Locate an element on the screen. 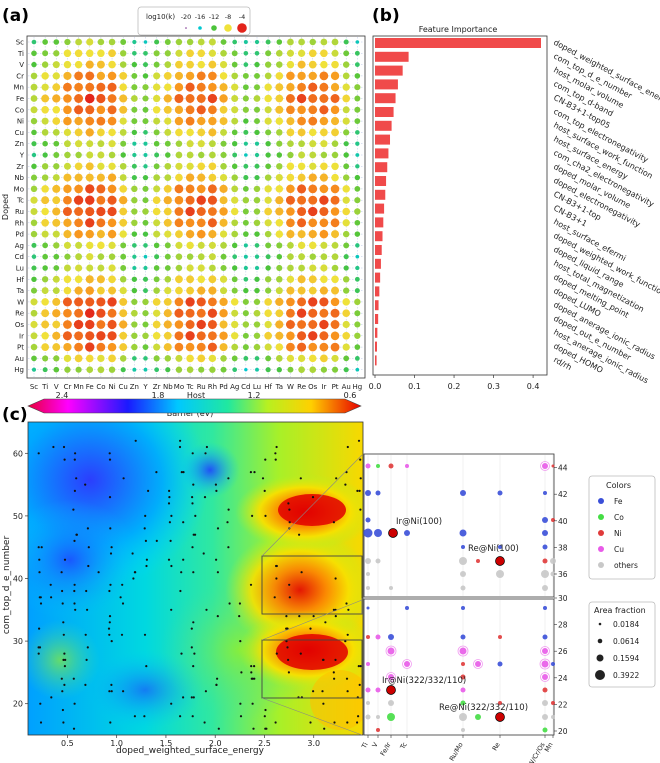  a-xtick-Re: Re is located at coordinates (301, 387).